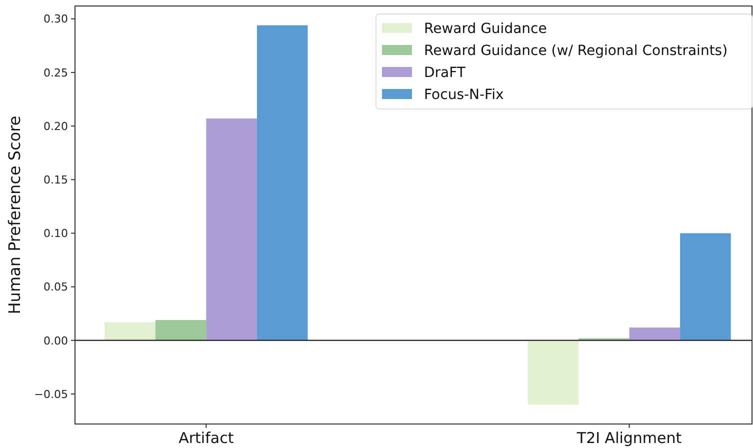 This screenshot has height=448, width=753. What do you see at coordinates (445, 72) in the screenshot?
I see `legend-label: DraFT` at bounding box center [445, 72].